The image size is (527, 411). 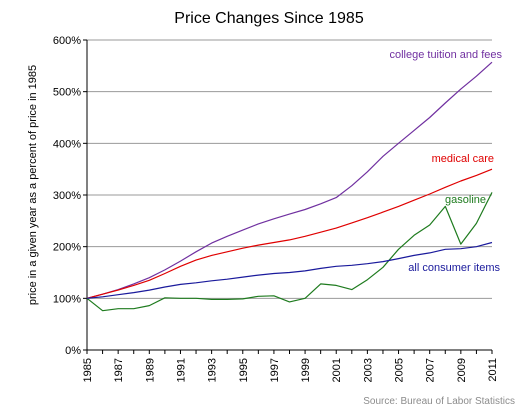 What do you see at coordinates (150, 370) in the screenshot?
I see `x-tick-label: 1989` at bounding box center [150, 370].